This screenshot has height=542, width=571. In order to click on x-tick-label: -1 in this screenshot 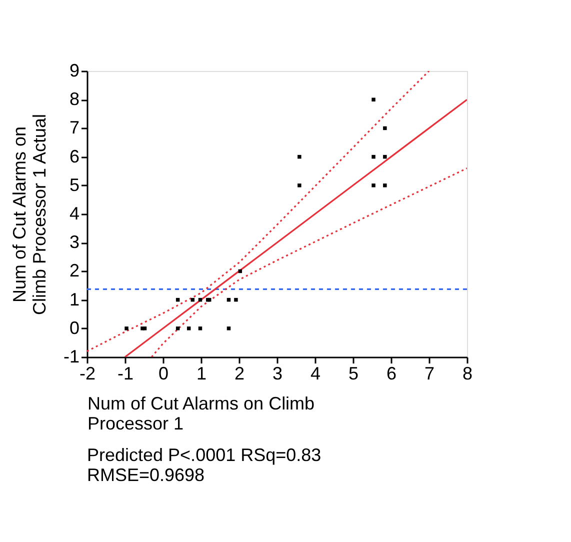, I will do `click(125, 374)`.